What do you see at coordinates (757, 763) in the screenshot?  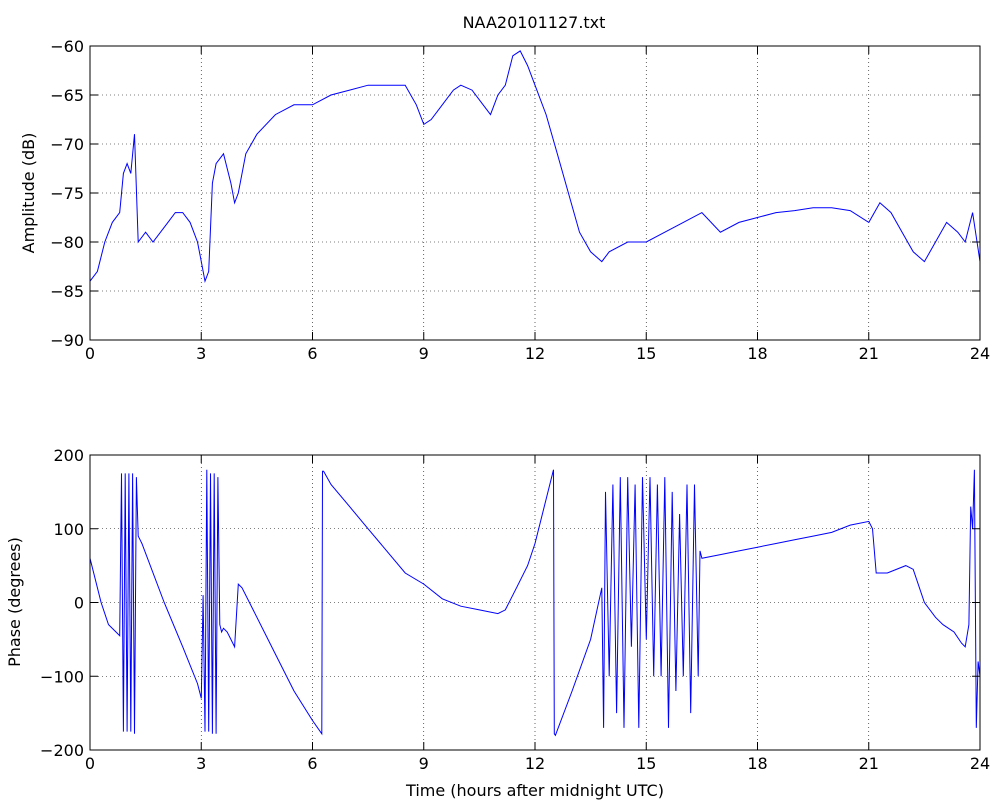 I see `phase-xtick-label: 18` at bounding box center [757, 763].